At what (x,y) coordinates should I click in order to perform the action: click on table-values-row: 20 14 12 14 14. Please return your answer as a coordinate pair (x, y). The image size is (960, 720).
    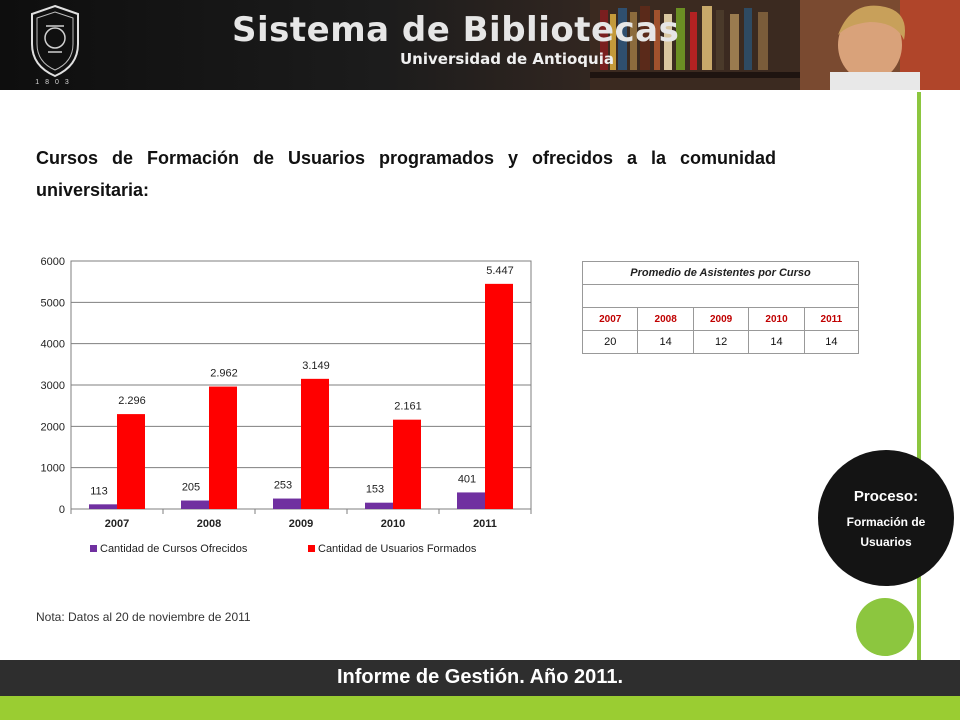
    Looking at the image, I should click on (720, 342).